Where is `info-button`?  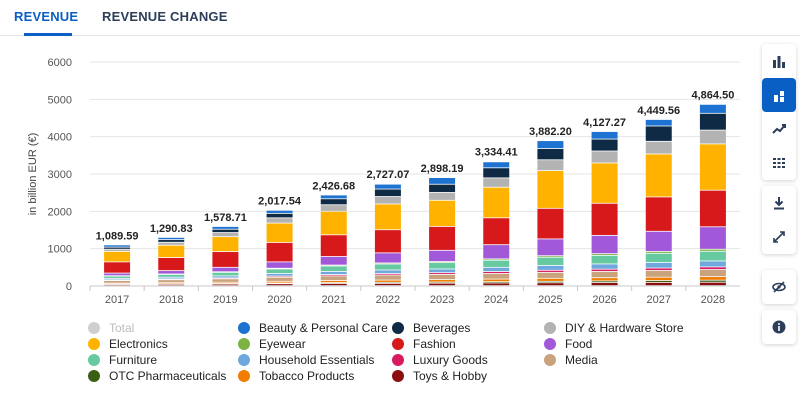 info-button is located at coordinates (779, 327).